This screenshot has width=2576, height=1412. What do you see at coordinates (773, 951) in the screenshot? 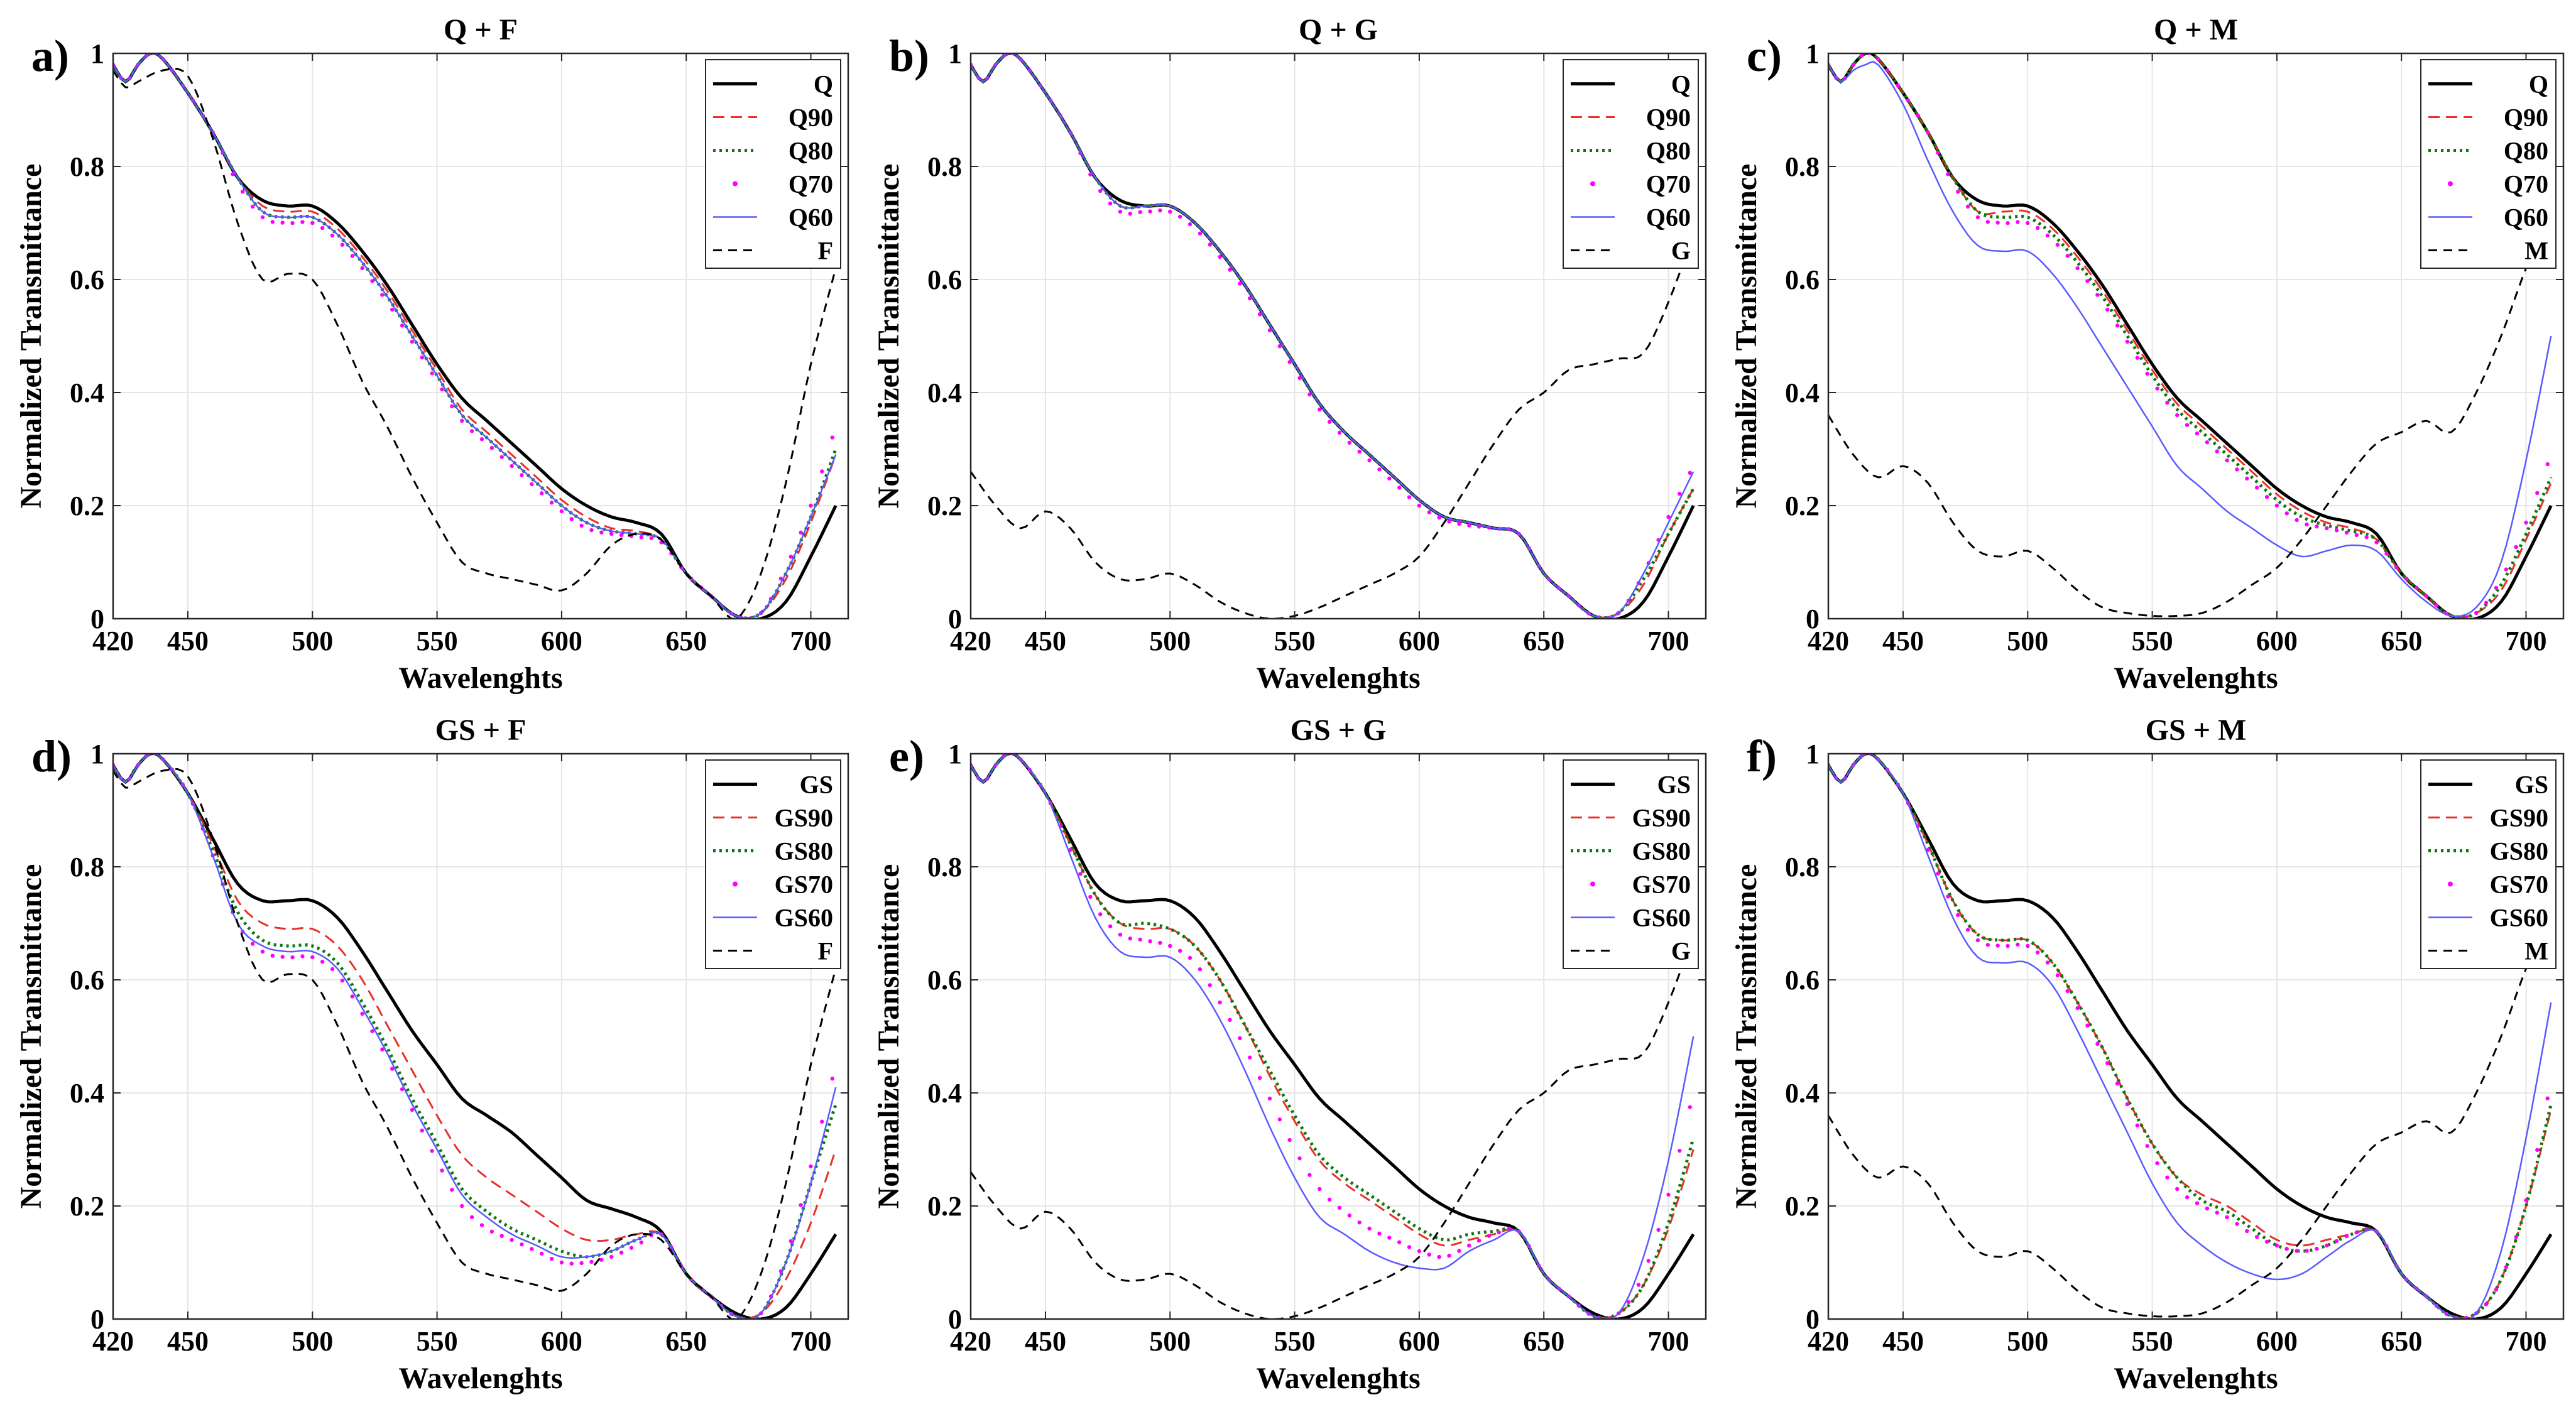
I see `legend-item: F` at bounding box center [773, 951].